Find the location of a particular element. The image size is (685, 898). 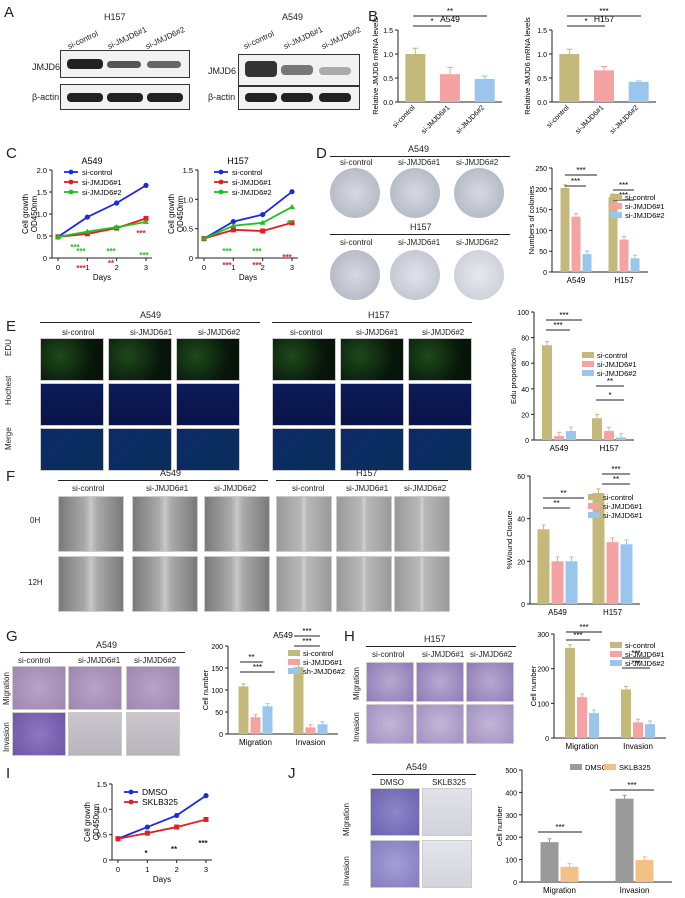

x-tick-label: 2 is located at coordinates (263, 267).